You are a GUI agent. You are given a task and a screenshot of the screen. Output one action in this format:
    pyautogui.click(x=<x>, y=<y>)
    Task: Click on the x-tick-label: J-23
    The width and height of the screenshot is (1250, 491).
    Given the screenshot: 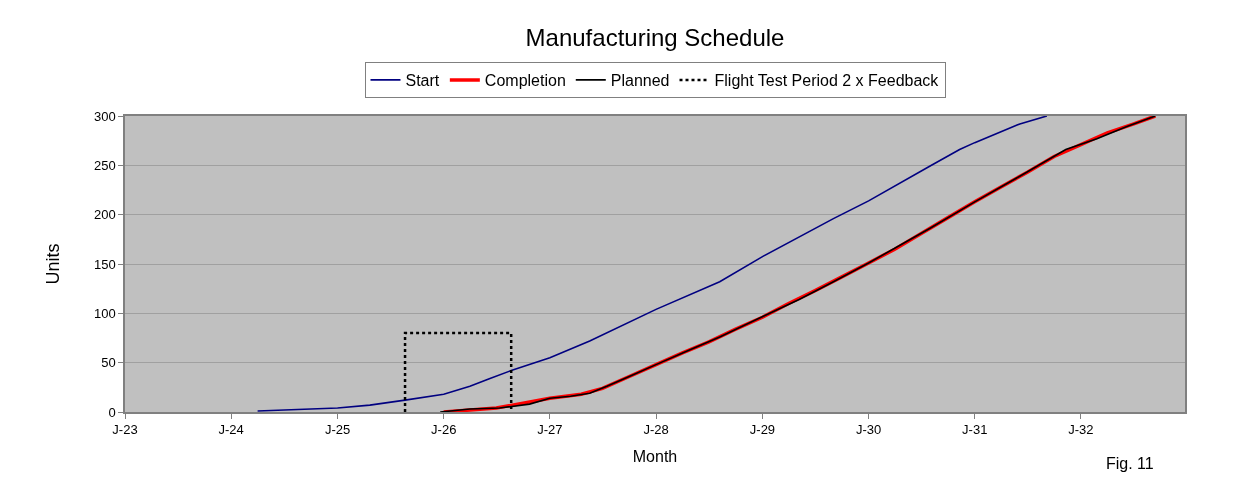 What is the action you would take?
    pyautogui.click(x=125, y=430)
    